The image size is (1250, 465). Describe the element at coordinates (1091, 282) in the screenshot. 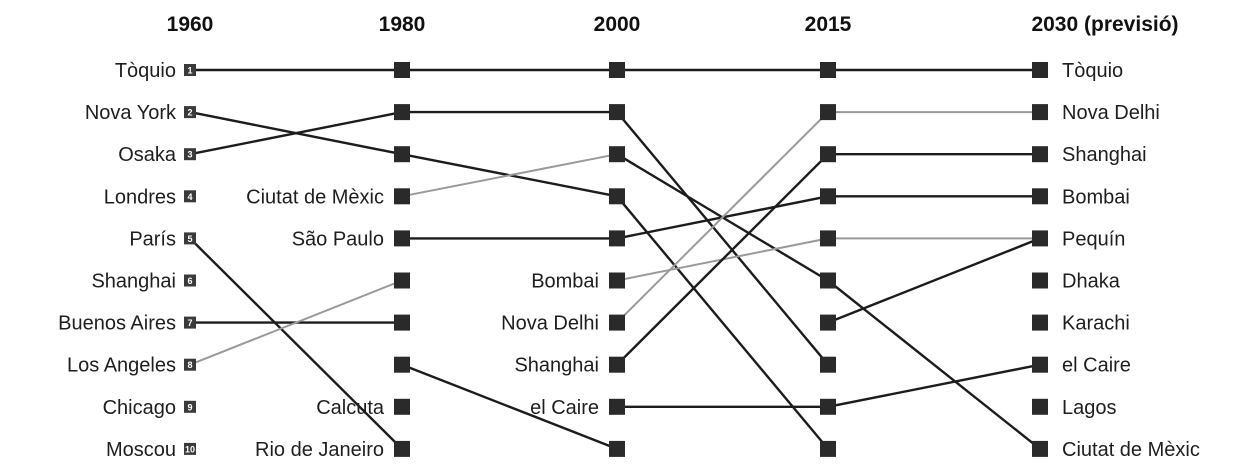

I see `city-label: Dhaka` at that location.